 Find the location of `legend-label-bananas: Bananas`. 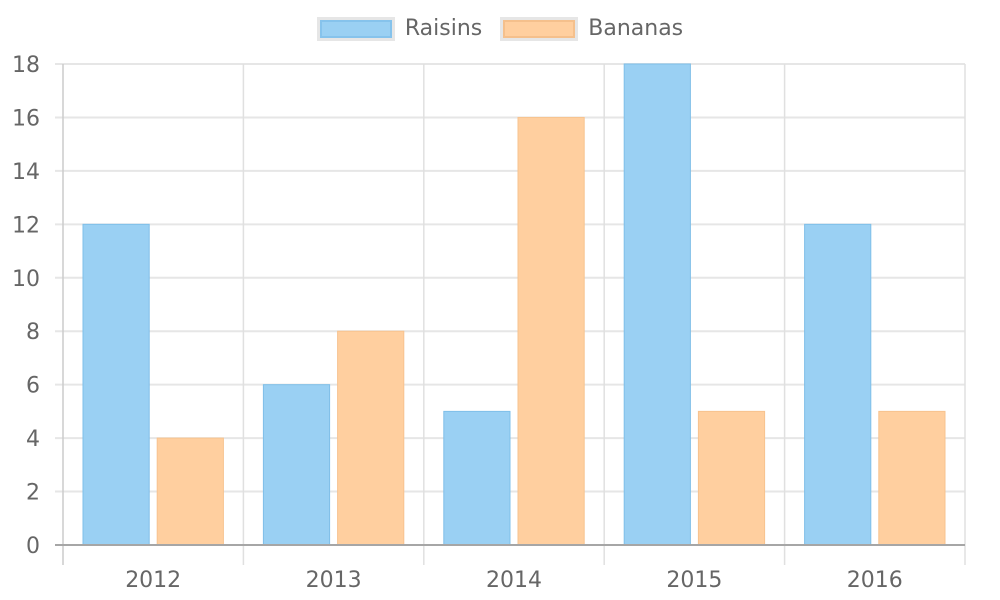

legend-label-bananas: Bananas is located at coordinates (636, 28).